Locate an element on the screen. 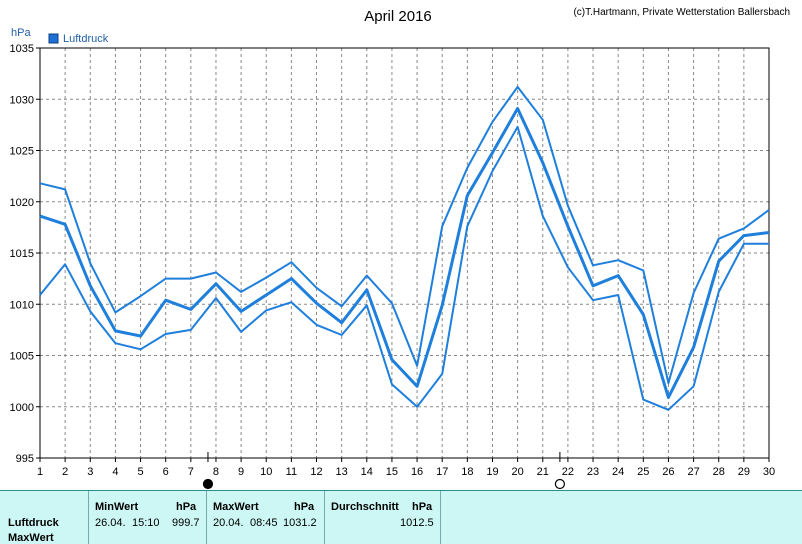 The image size is (802, 544). y-tick-label: 1035 is located at coordinates (22, 49).